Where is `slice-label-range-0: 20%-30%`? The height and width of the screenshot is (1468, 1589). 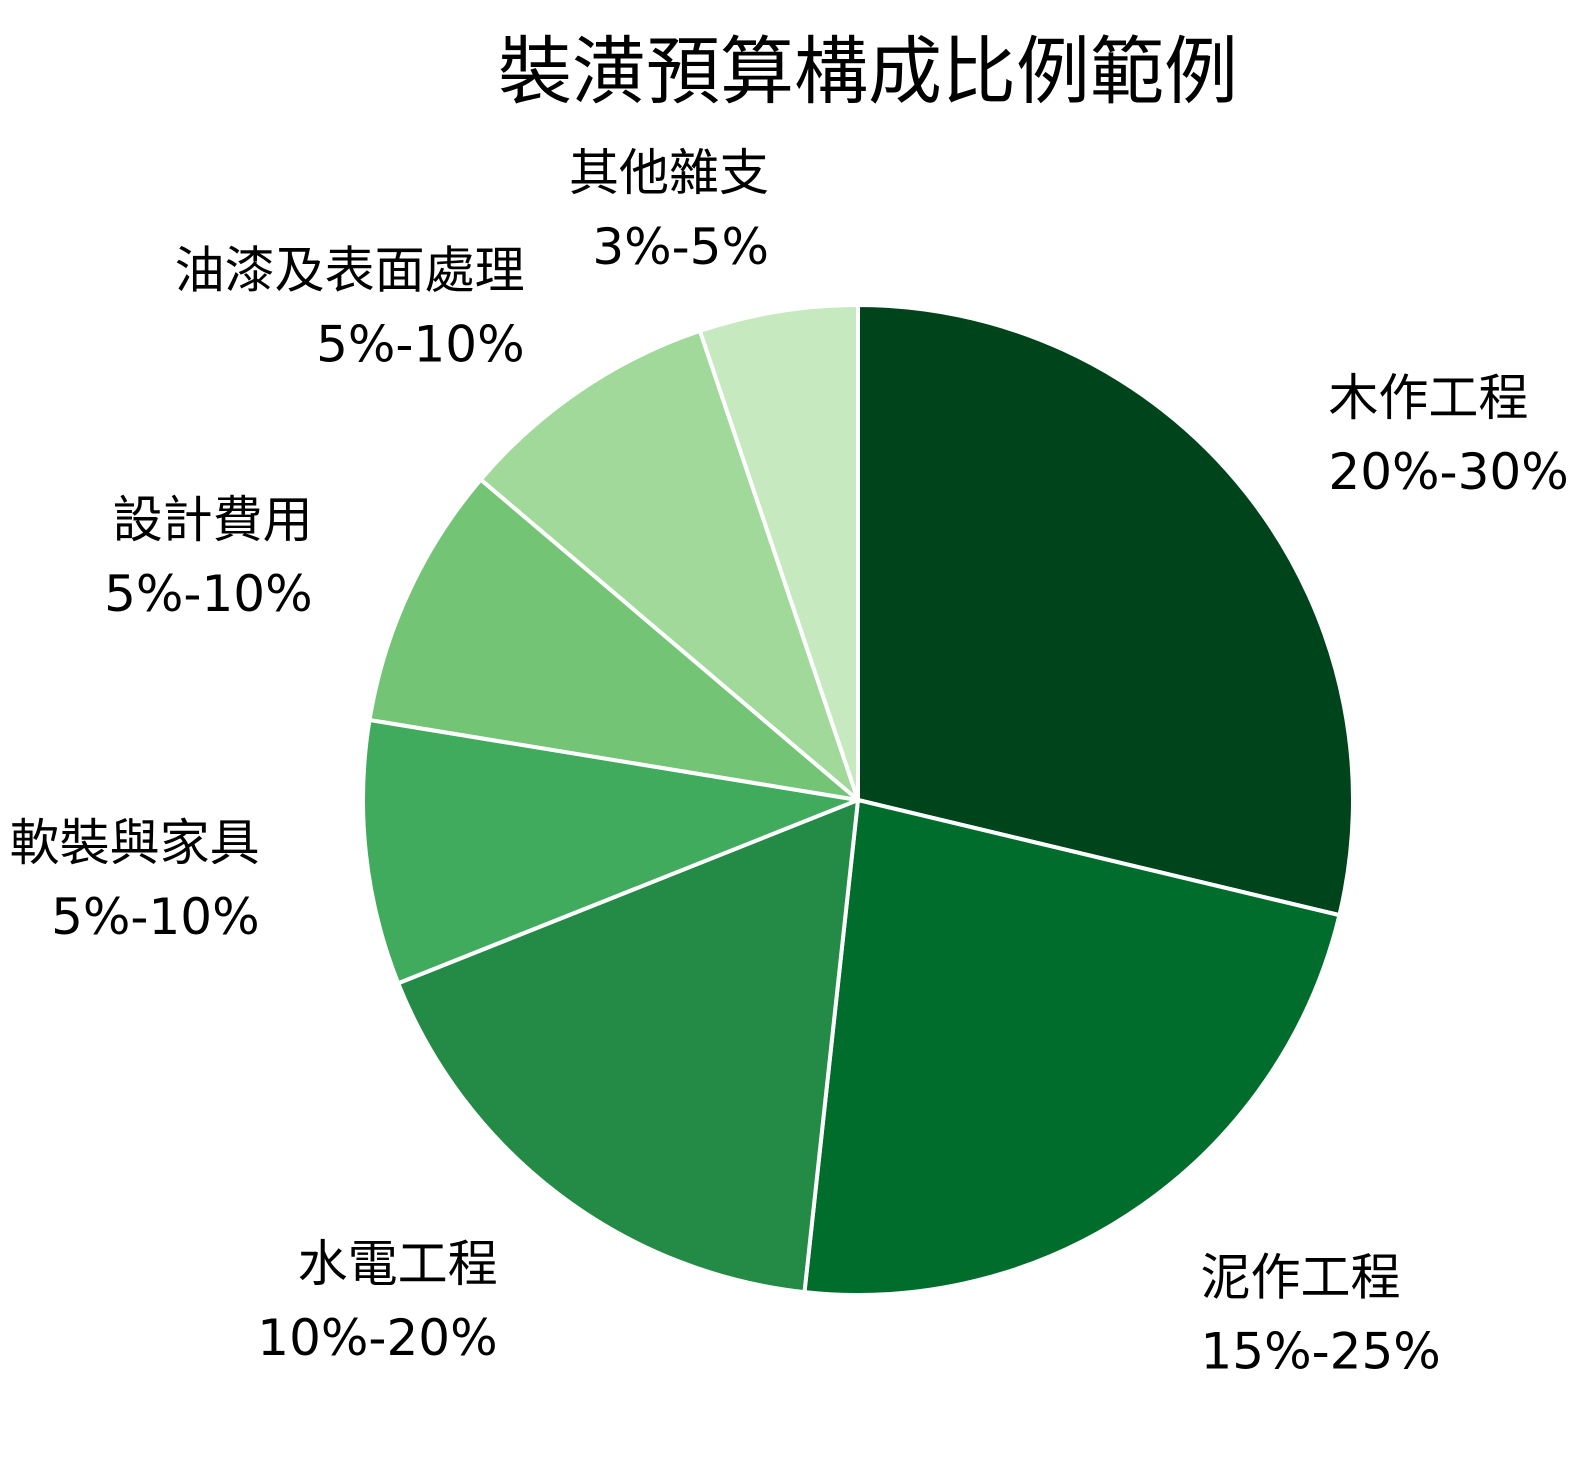 slice-label-range-0: 20%-30% is located at coordinates (1448, 472).